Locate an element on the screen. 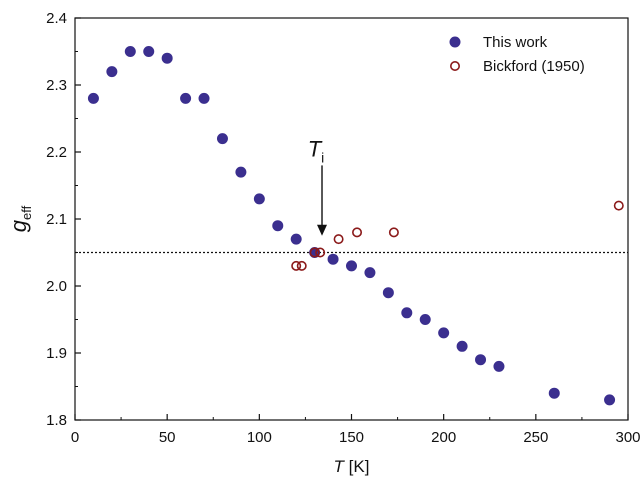 The height and width of the screenshot is (492, 644). x-tick-label: 200 is located at coordinates (443, 437).